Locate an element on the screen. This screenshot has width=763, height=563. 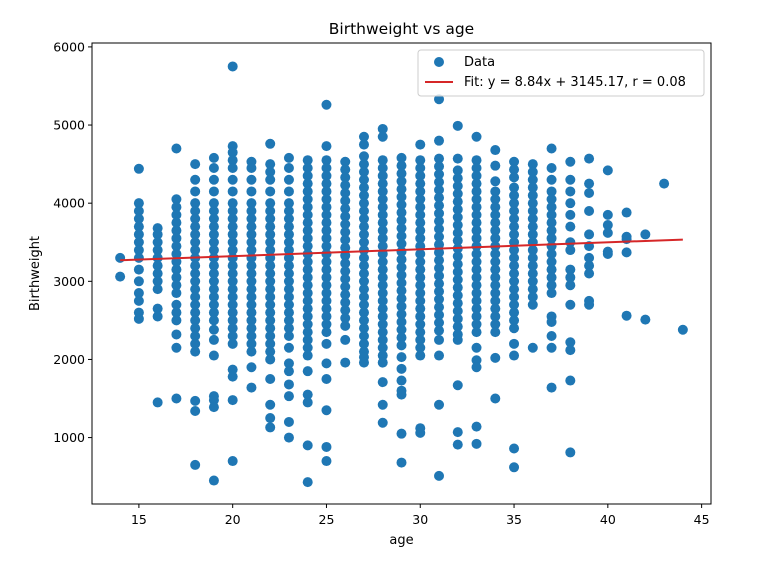
y-tick-label: 4000 is located at coordinates (69, 203).